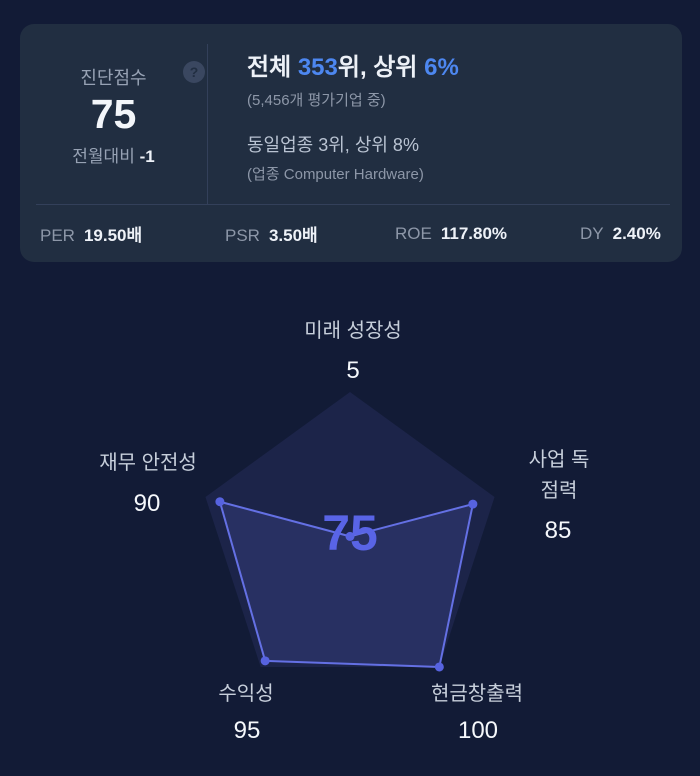 The image size is (700, 776). Describe the element at coordinates (353, 204) in the screenshot. I see `horizontal-divider` at that location.